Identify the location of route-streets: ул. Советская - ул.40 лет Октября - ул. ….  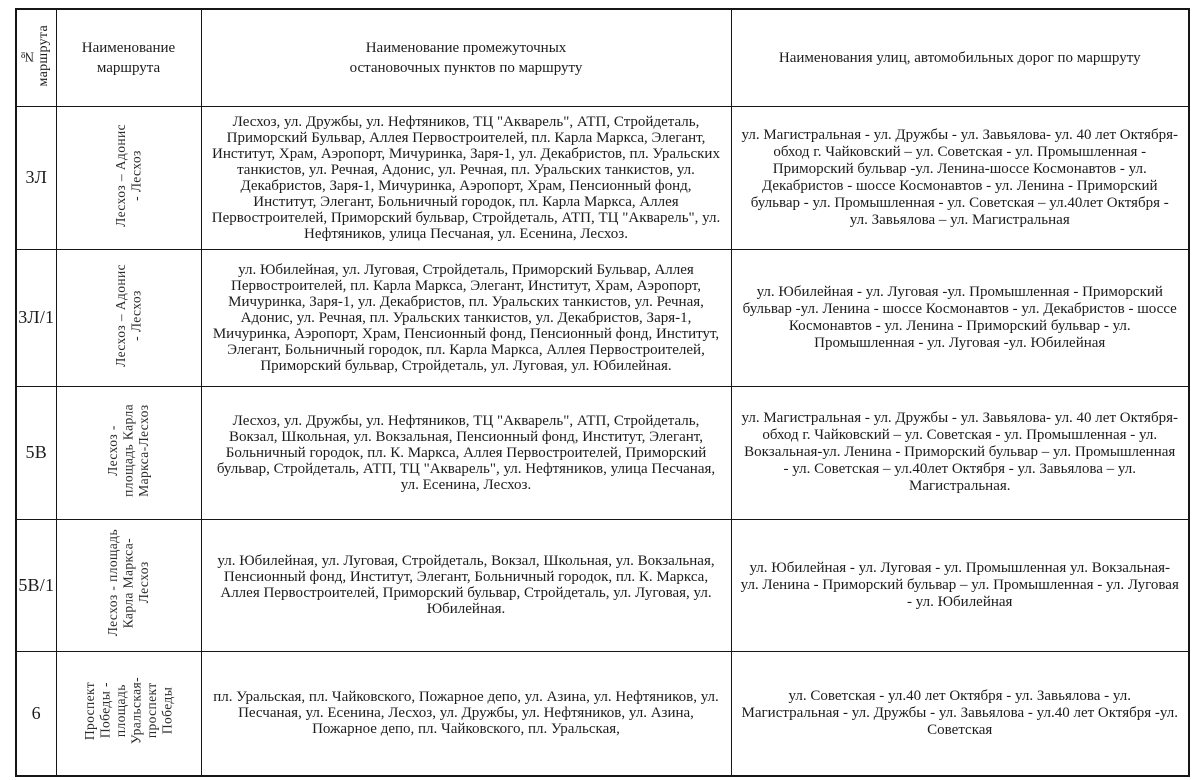
(960, 713).